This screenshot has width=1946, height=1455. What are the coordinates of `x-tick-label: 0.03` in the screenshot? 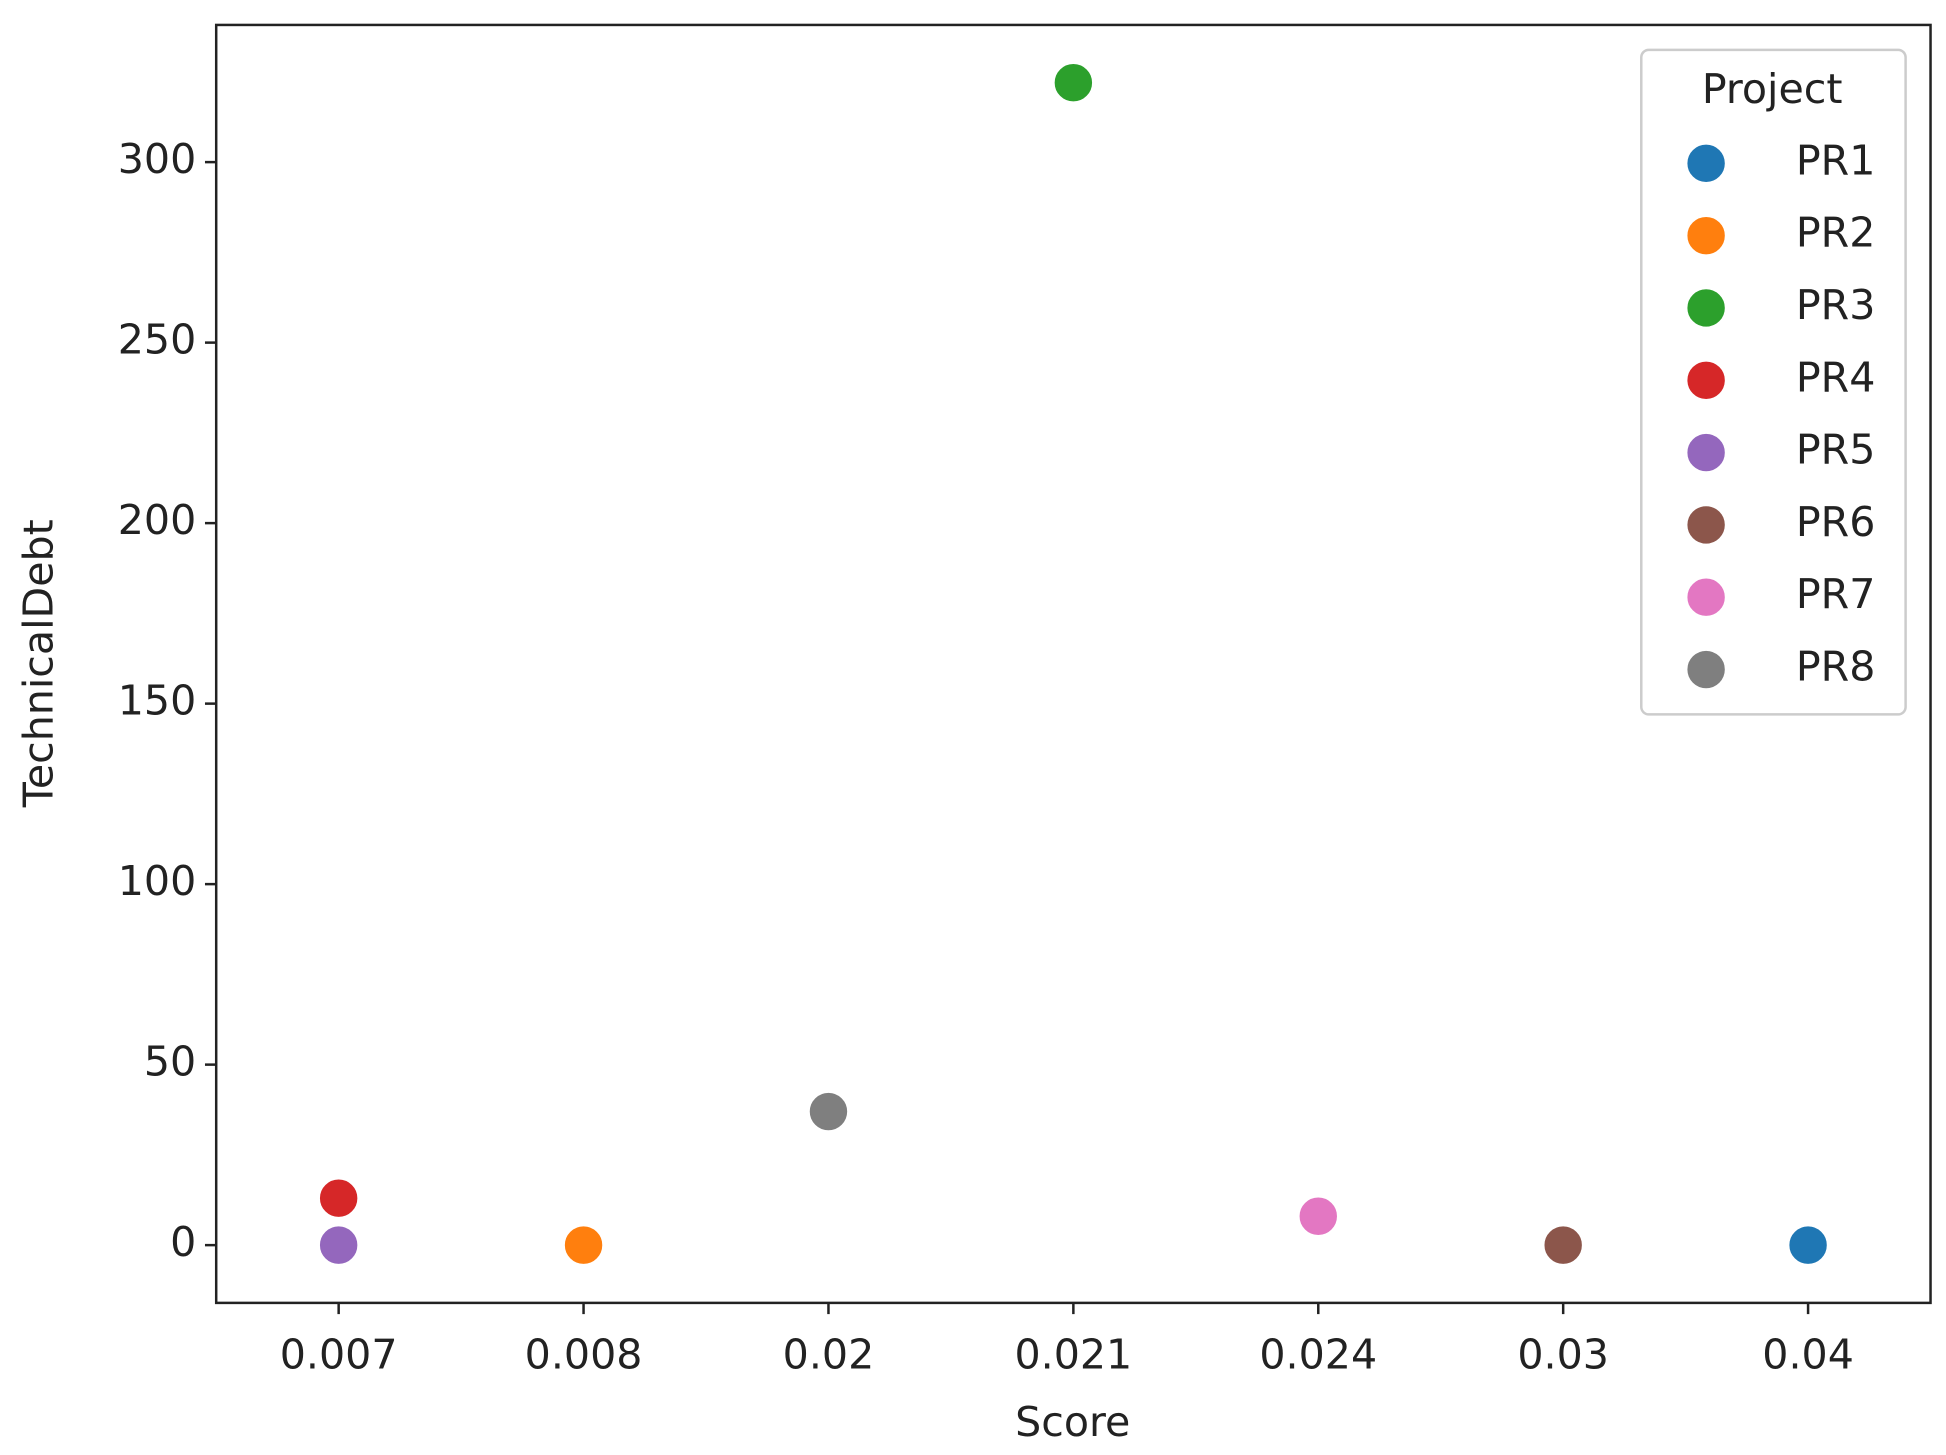 It's located at (1563, 1355).